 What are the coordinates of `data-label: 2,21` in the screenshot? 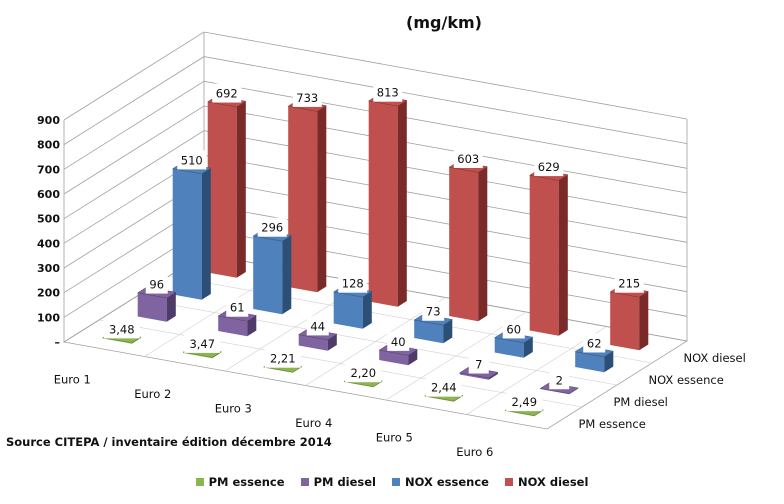 It's located at (283, 359).